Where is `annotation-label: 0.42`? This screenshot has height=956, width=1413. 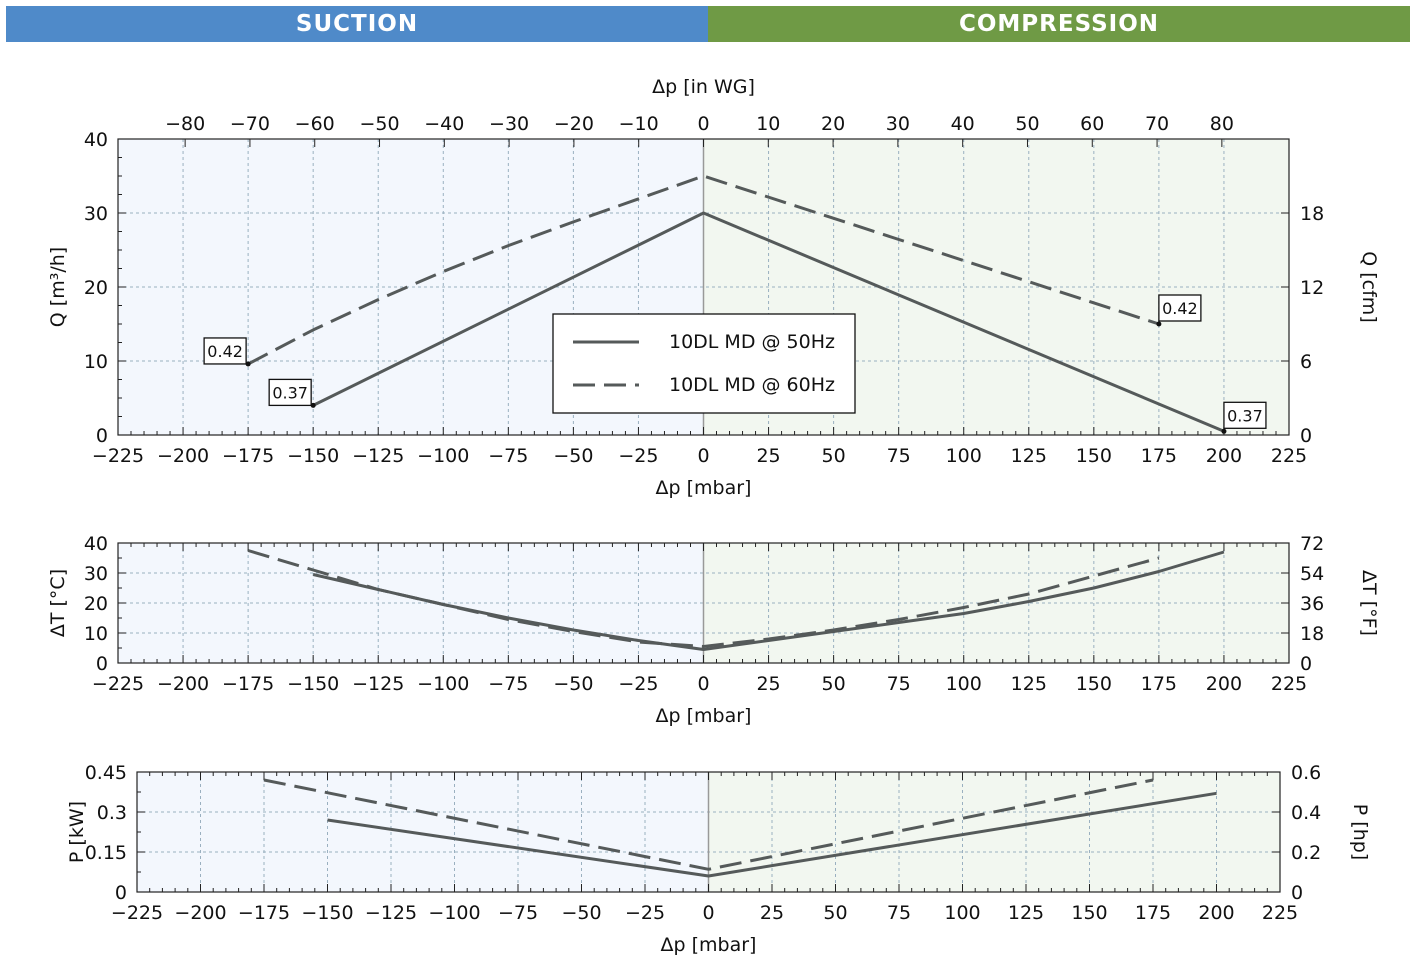 annotation-label: 0.42 is located at coordinates (1180, 308).